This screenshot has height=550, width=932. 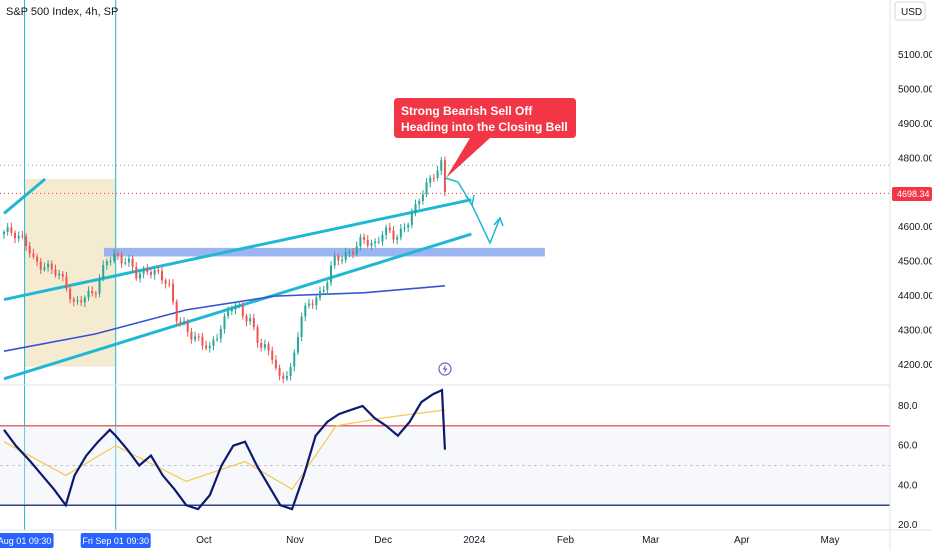 I want to click on lightning-icon, so click(x=445, y=369).